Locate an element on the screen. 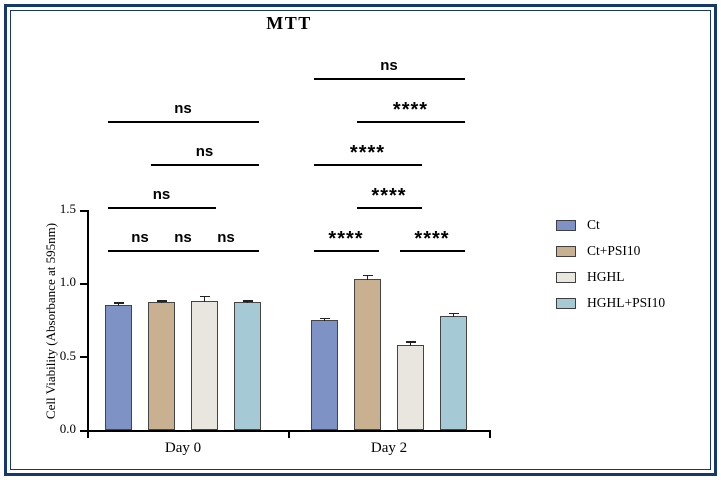  legend-label: HGHL is located at coordinates (606, 276).